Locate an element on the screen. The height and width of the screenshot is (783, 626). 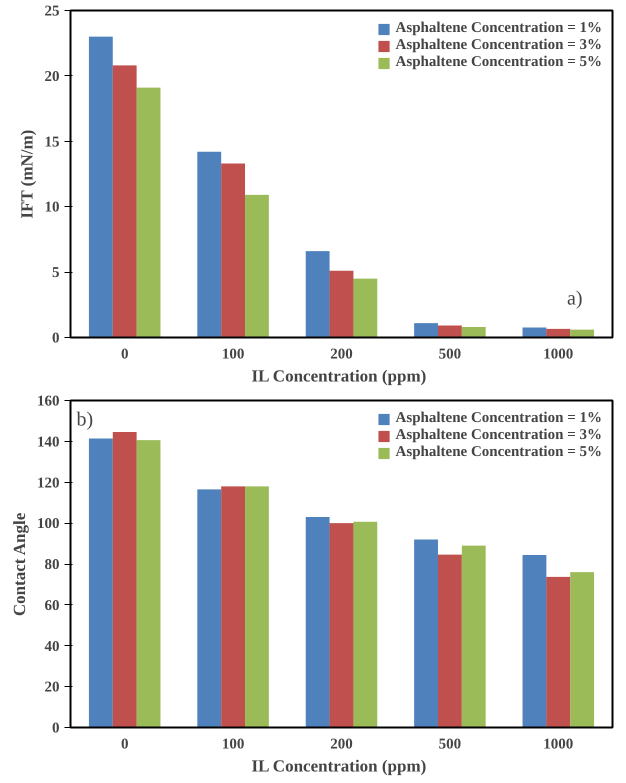
y-axis-title: IFT (mN/m) is located at coordinates (27, 174).